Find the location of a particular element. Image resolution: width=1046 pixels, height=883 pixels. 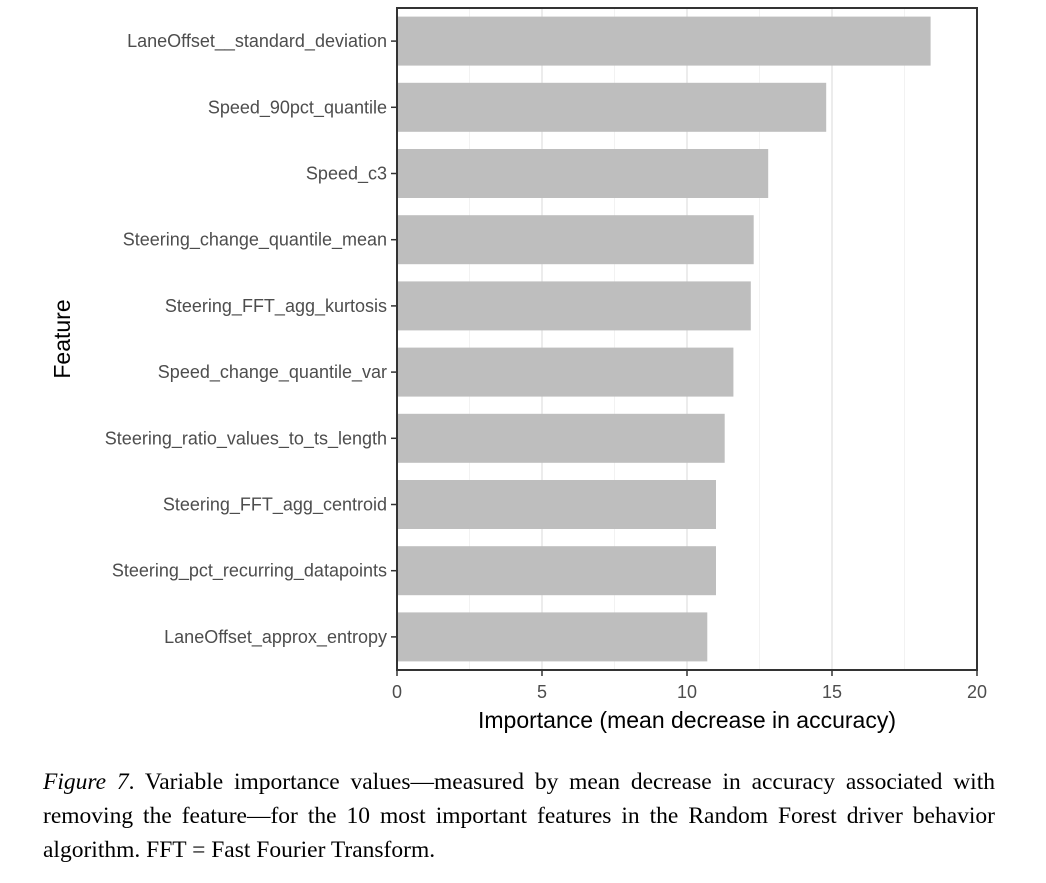

y-tick-label: Steering_FFT_agg_kurtosis is located at coordinates (276, 306).